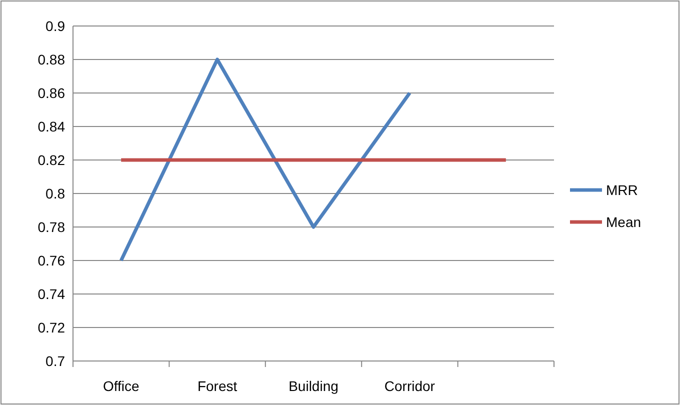  I want to click on y-tick-label: 0.7, so click(56, 360).